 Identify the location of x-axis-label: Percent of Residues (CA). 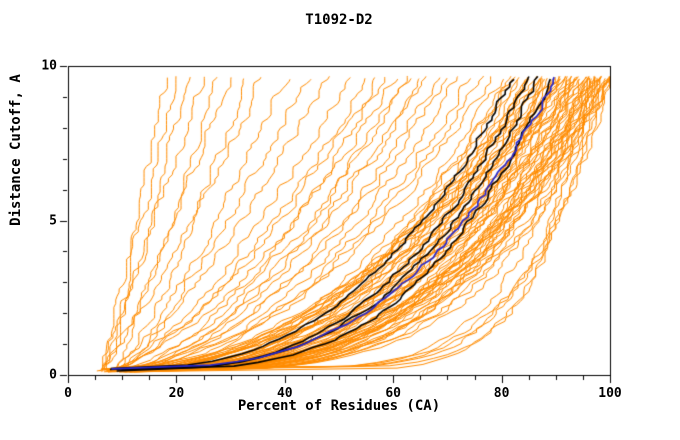
(339, 406).